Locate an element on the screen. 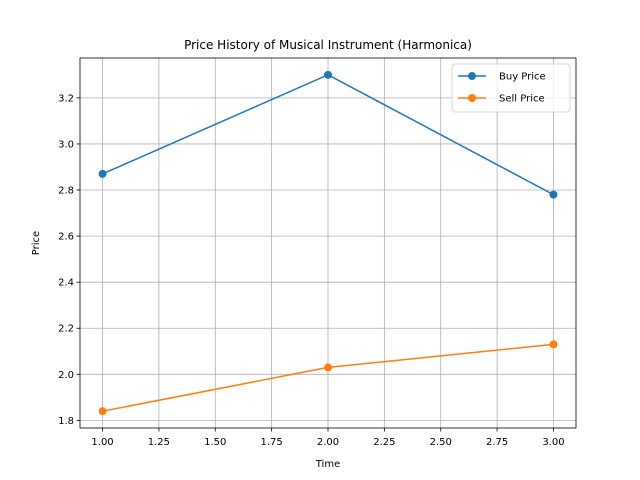 This screenshot has width=640, height=480. y-tick-label: 2.0 is located at coordinates (66, 375).